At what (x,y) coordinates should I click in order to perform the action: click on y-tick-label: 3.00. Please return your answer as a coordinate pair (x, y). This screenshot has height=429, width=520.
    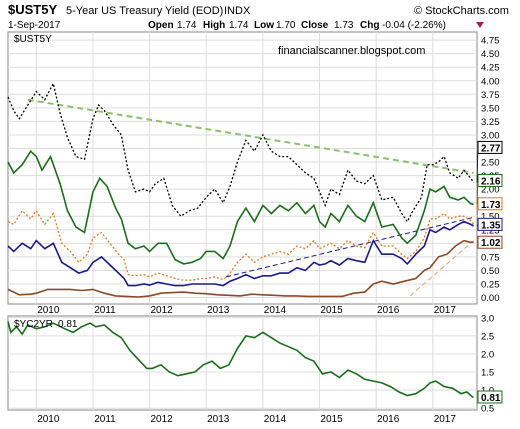
    Looking at the image, I should click on (490, 135).